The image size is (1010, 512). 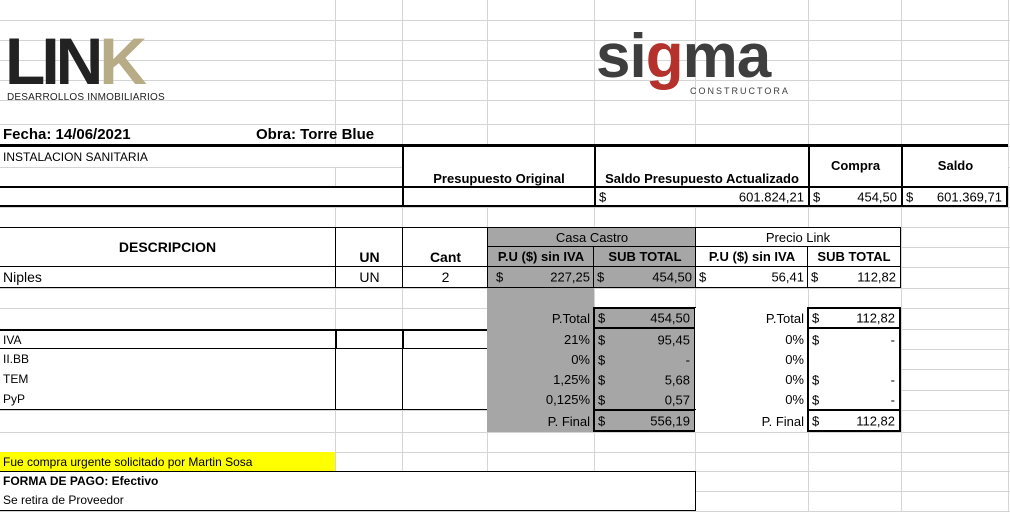 What do you see at coordinates (798, 237) in the screenshot?
I see `precio-link-header: Precio Link` at bounding box center [798, 237].